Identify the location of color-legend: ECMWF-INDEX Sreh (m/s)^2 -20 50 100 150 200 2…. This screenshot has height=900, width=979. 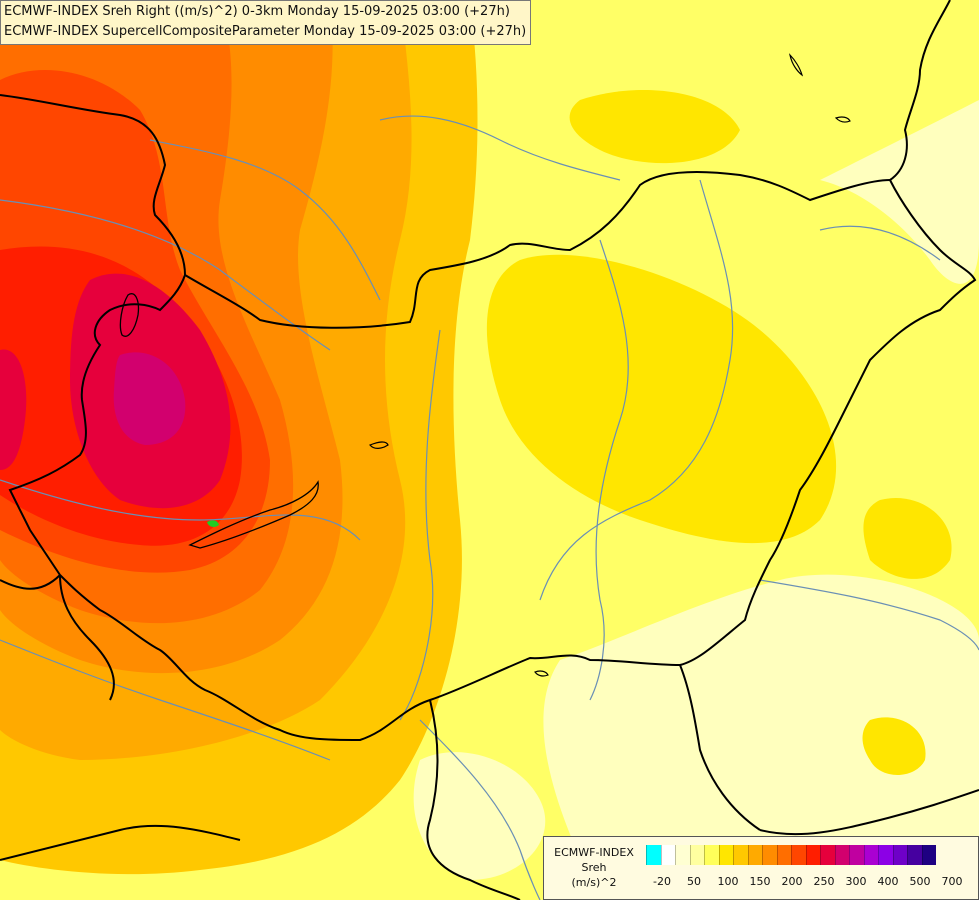
(761, 868).